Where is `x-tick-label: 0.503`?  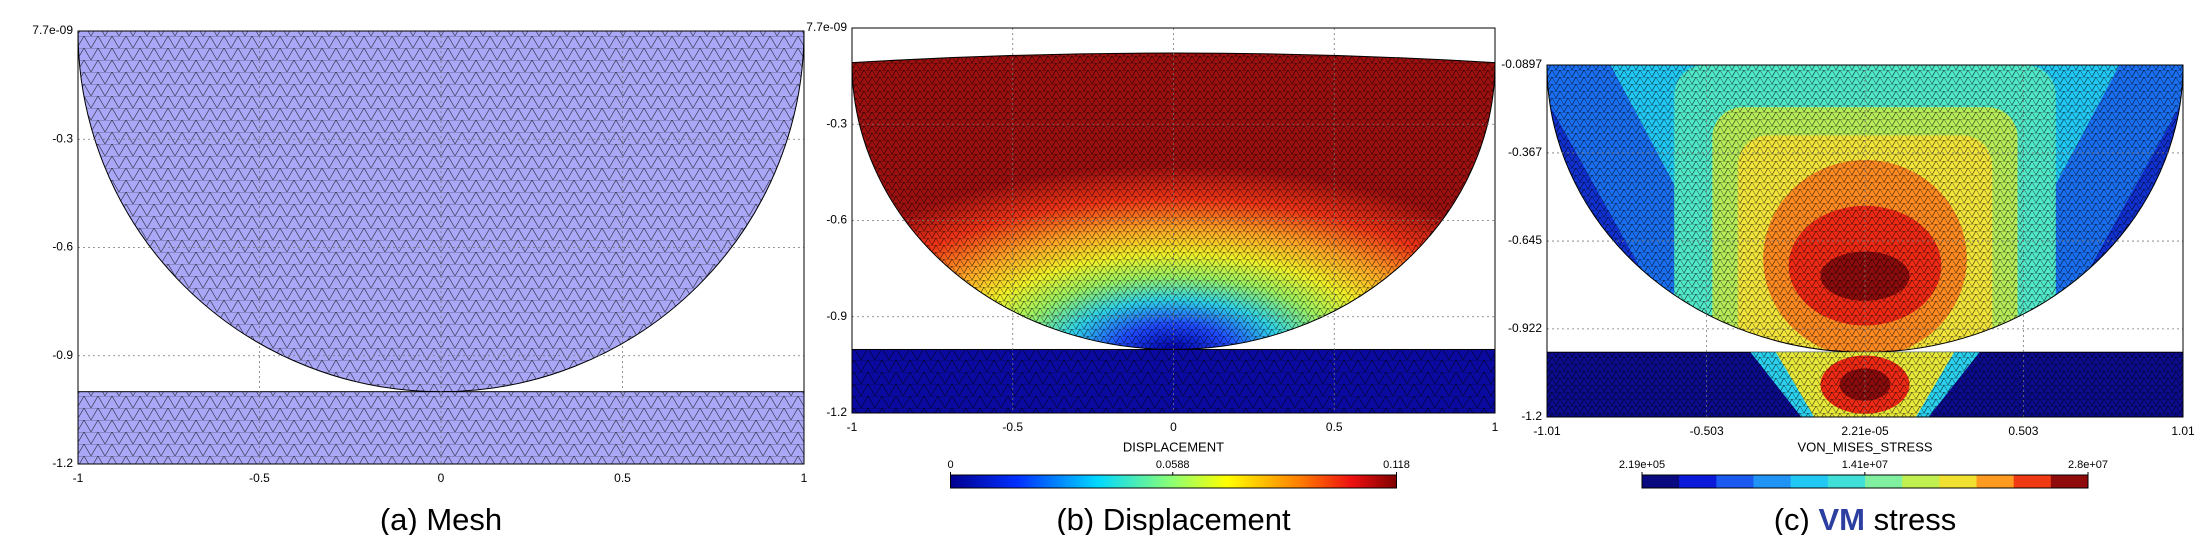
x-tick-label: 0.503 is located at coordinates (2023, 431).